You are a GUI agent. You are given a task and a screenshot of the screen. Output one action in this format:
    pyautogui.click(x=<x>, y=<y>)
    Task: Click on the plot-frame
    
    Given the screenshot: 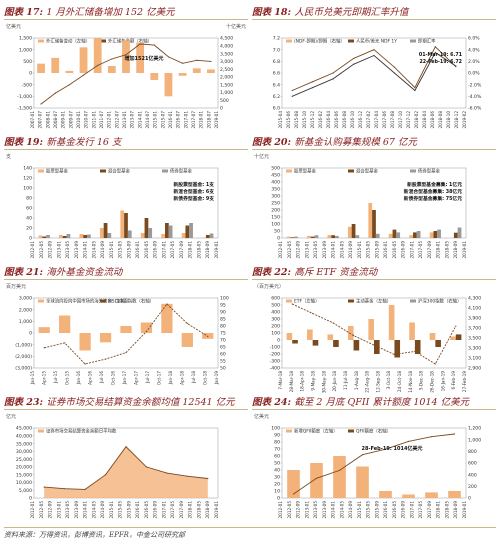 What is the action you would take?
    pyautogui.click(x=374, y=73)
    